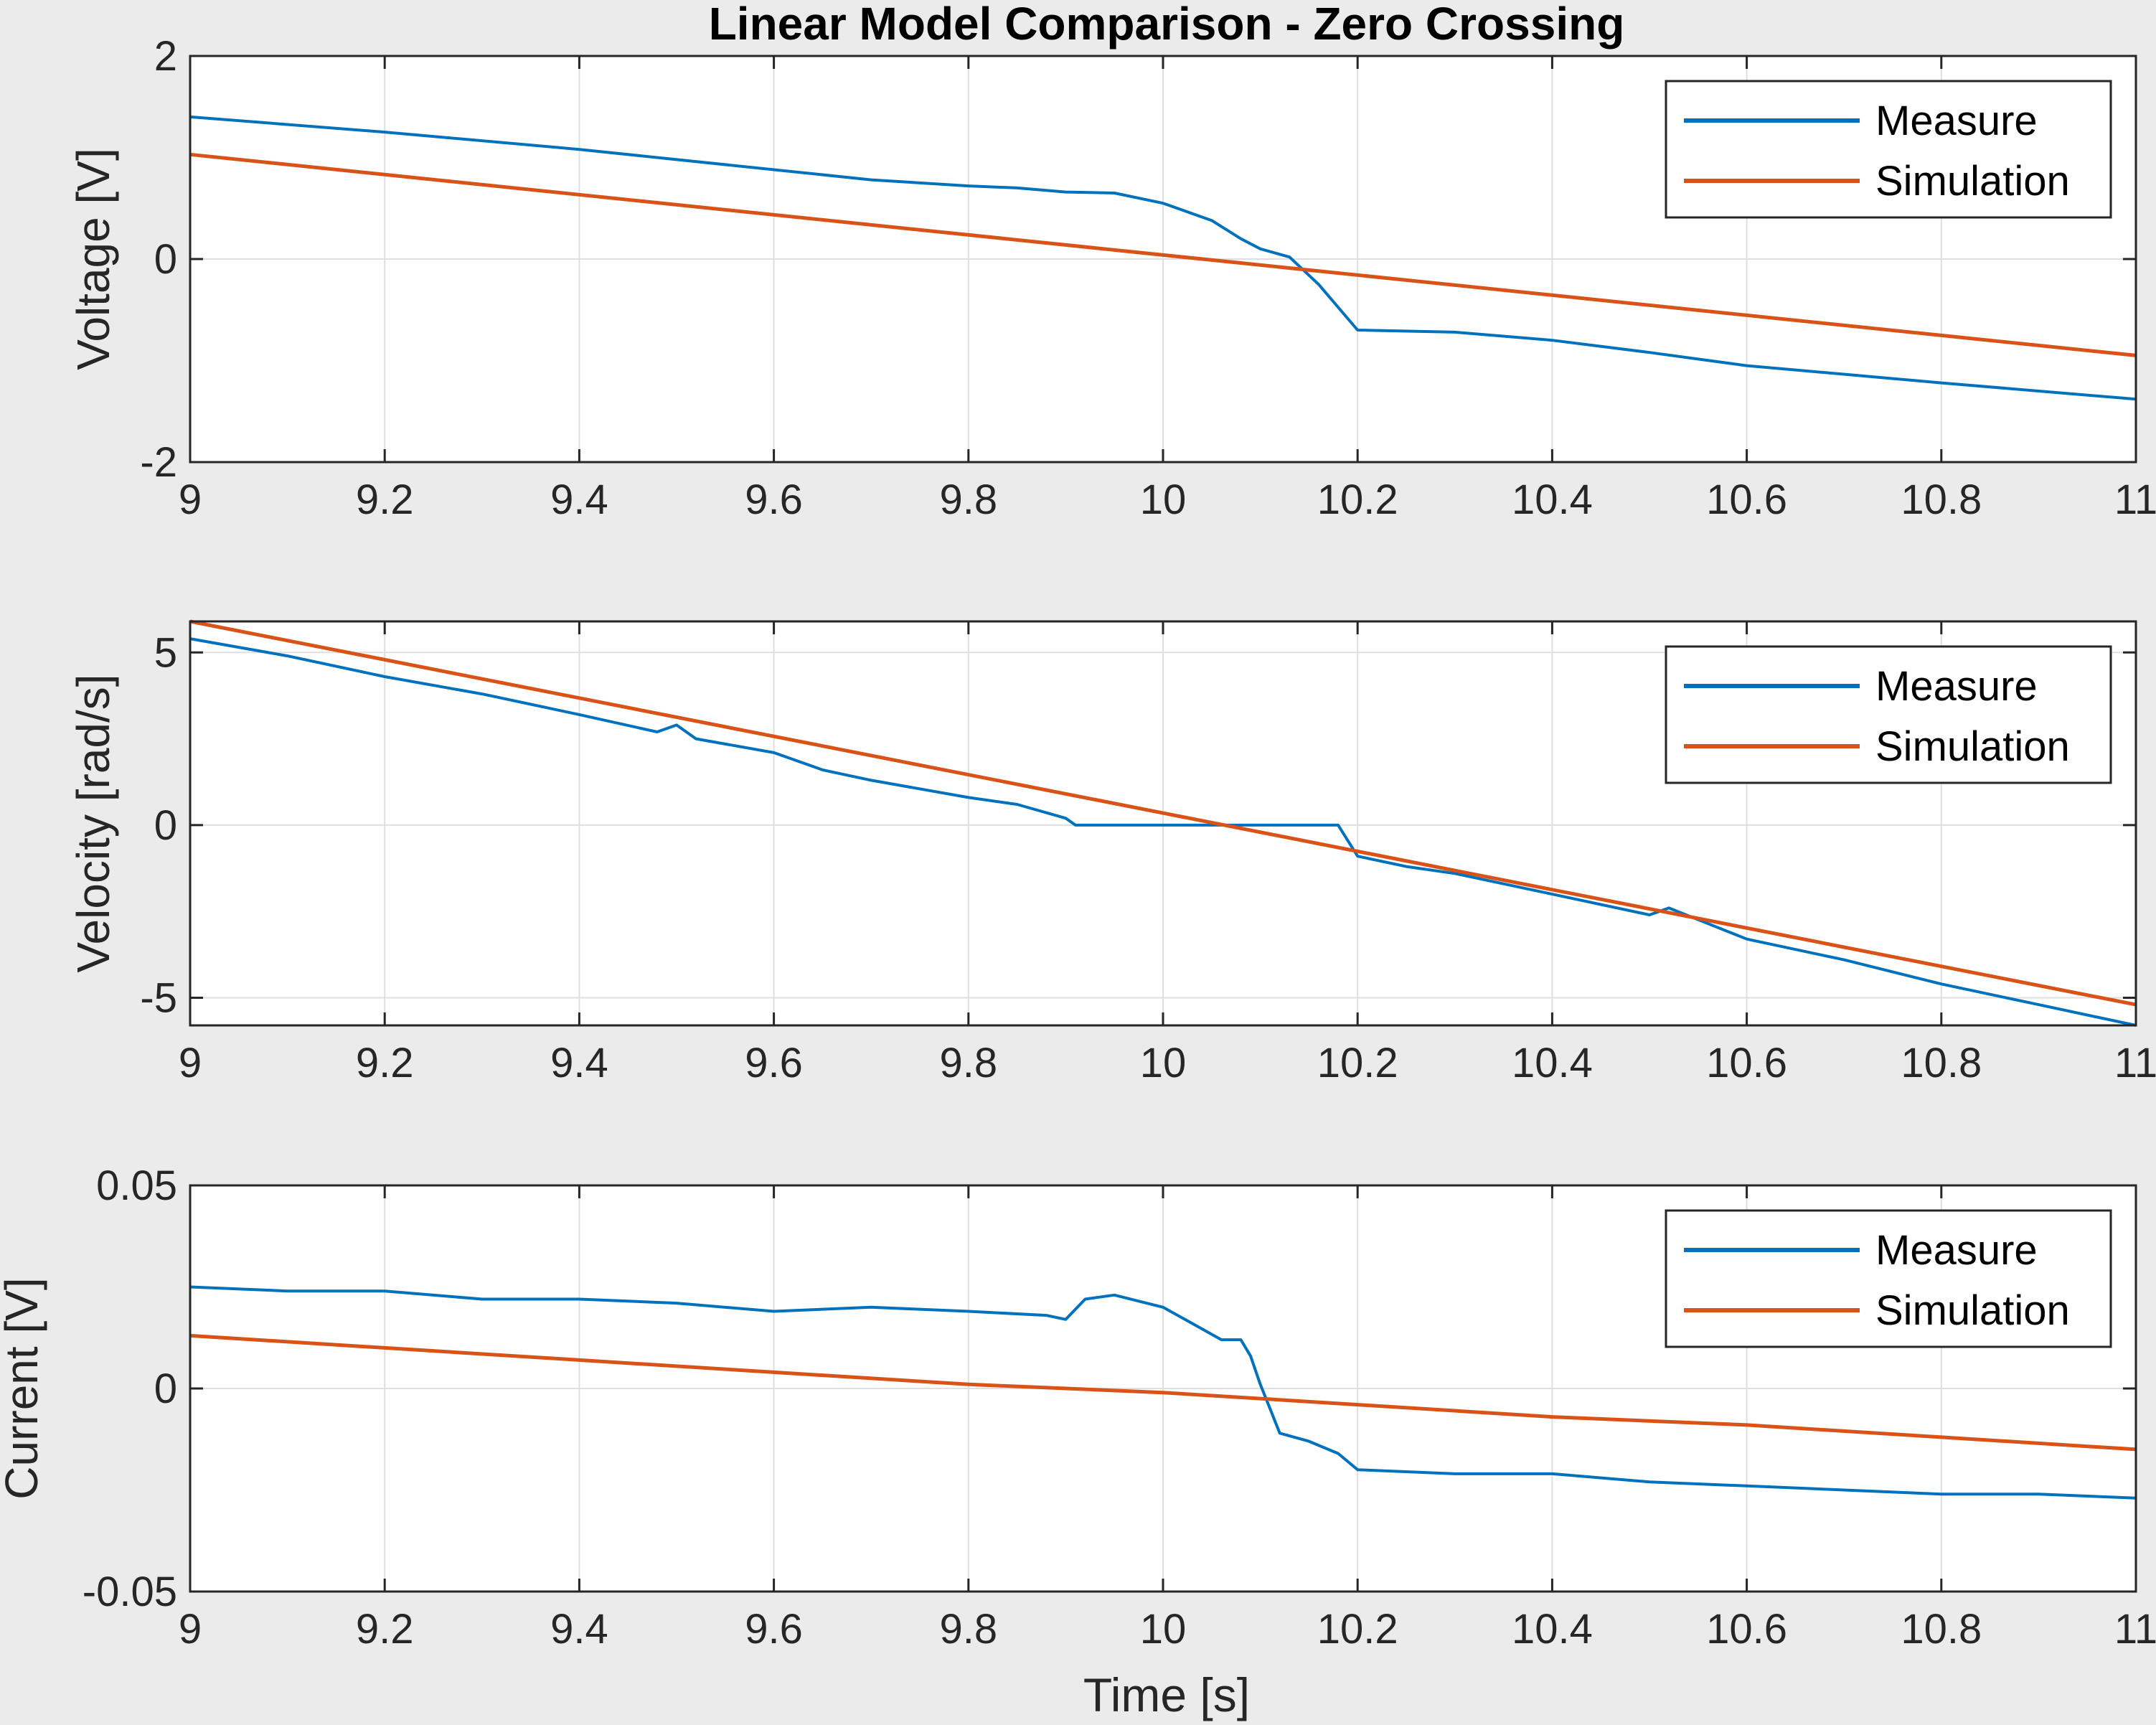  Describe the element at coordinates (136, 1185) in the screenshot. I see `y-tick-label: 0.05` at that location.